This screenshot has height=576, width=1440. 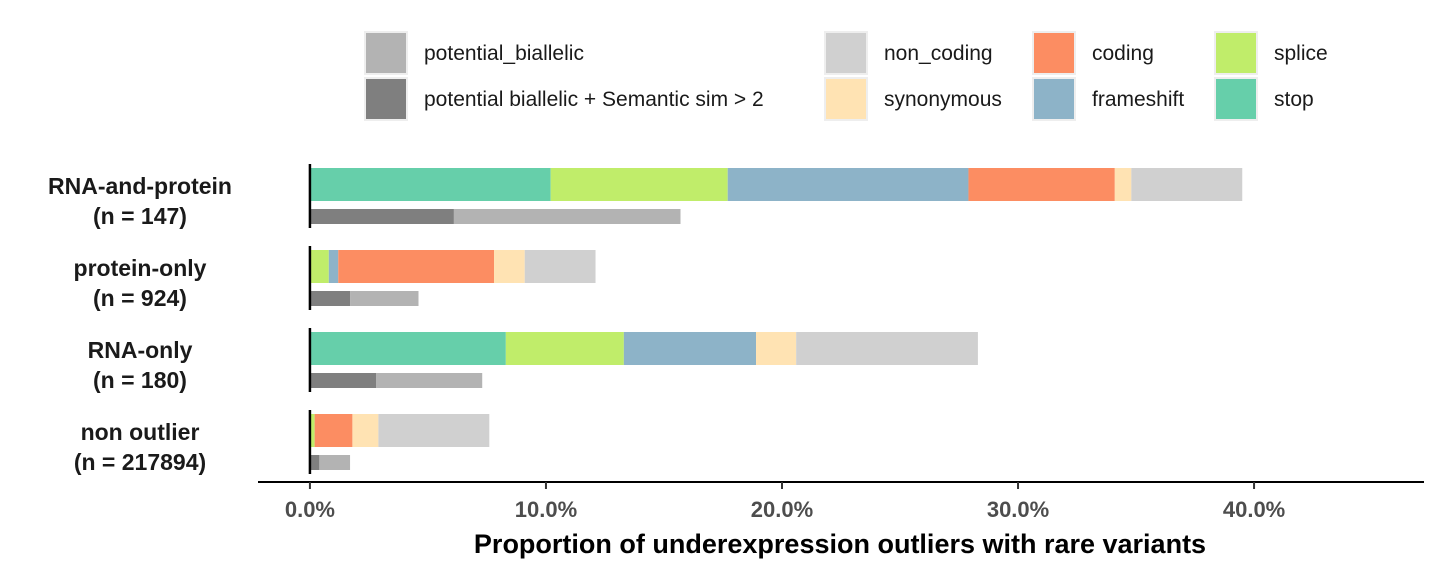 I want to click on category-count-label: (n = 147), so click(x=140, y=216).